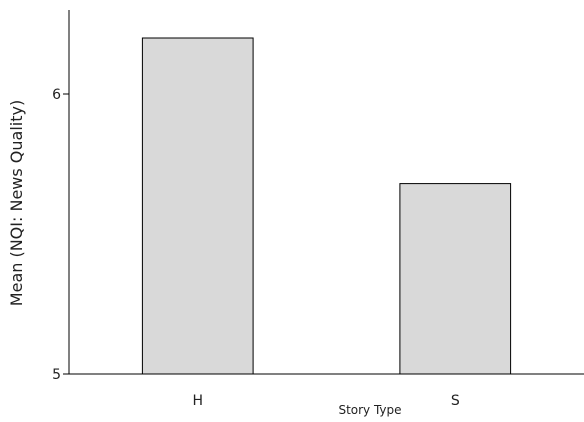 This screenshot has width=584, height=422. Describe the element at coordinates (455, 279) in the screenshot. I see `bar-s` at that location.